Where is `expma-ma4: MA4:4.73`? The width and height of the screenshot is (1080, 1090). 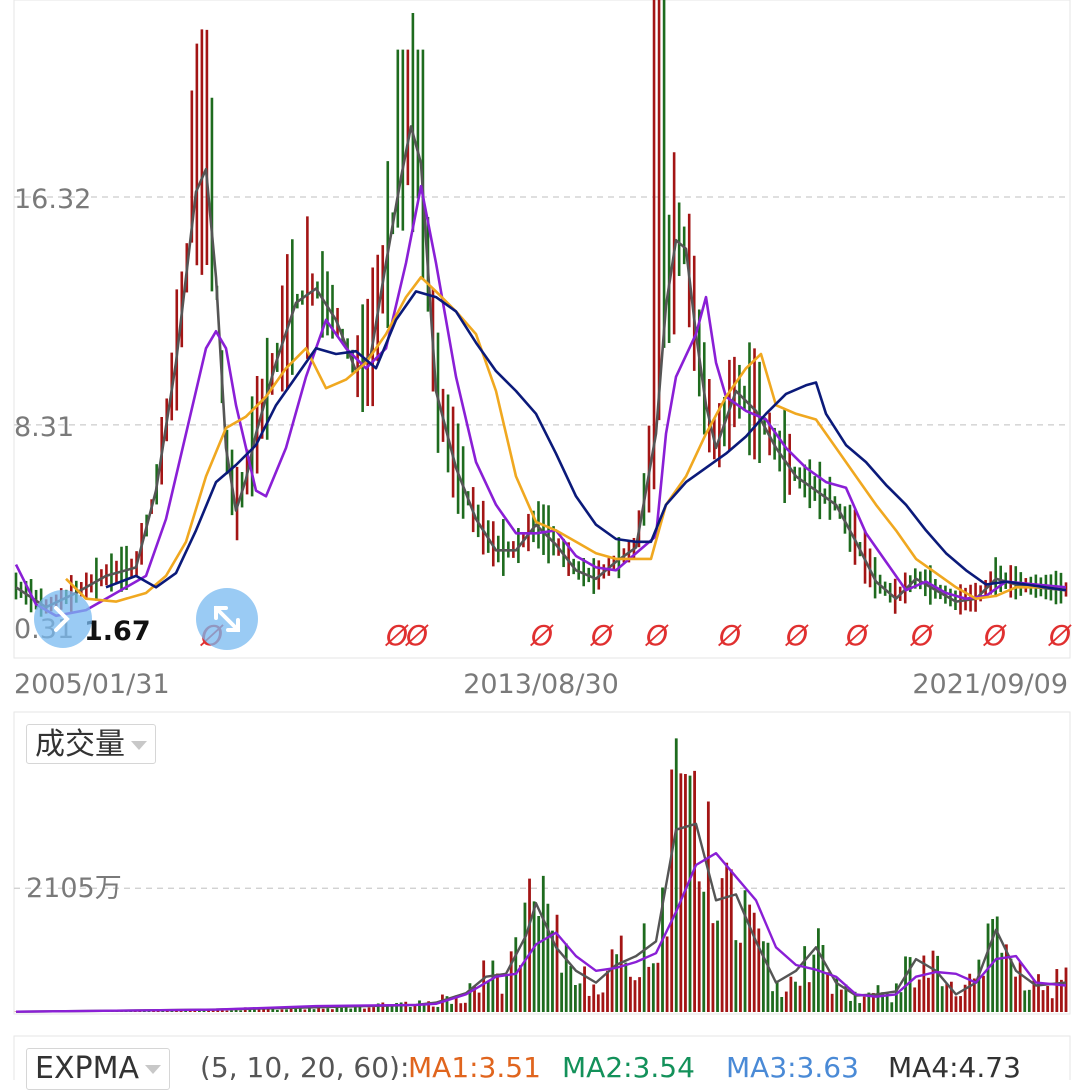
expma-ma4: MA4:4.73 is located at coordinates (954, 1065).